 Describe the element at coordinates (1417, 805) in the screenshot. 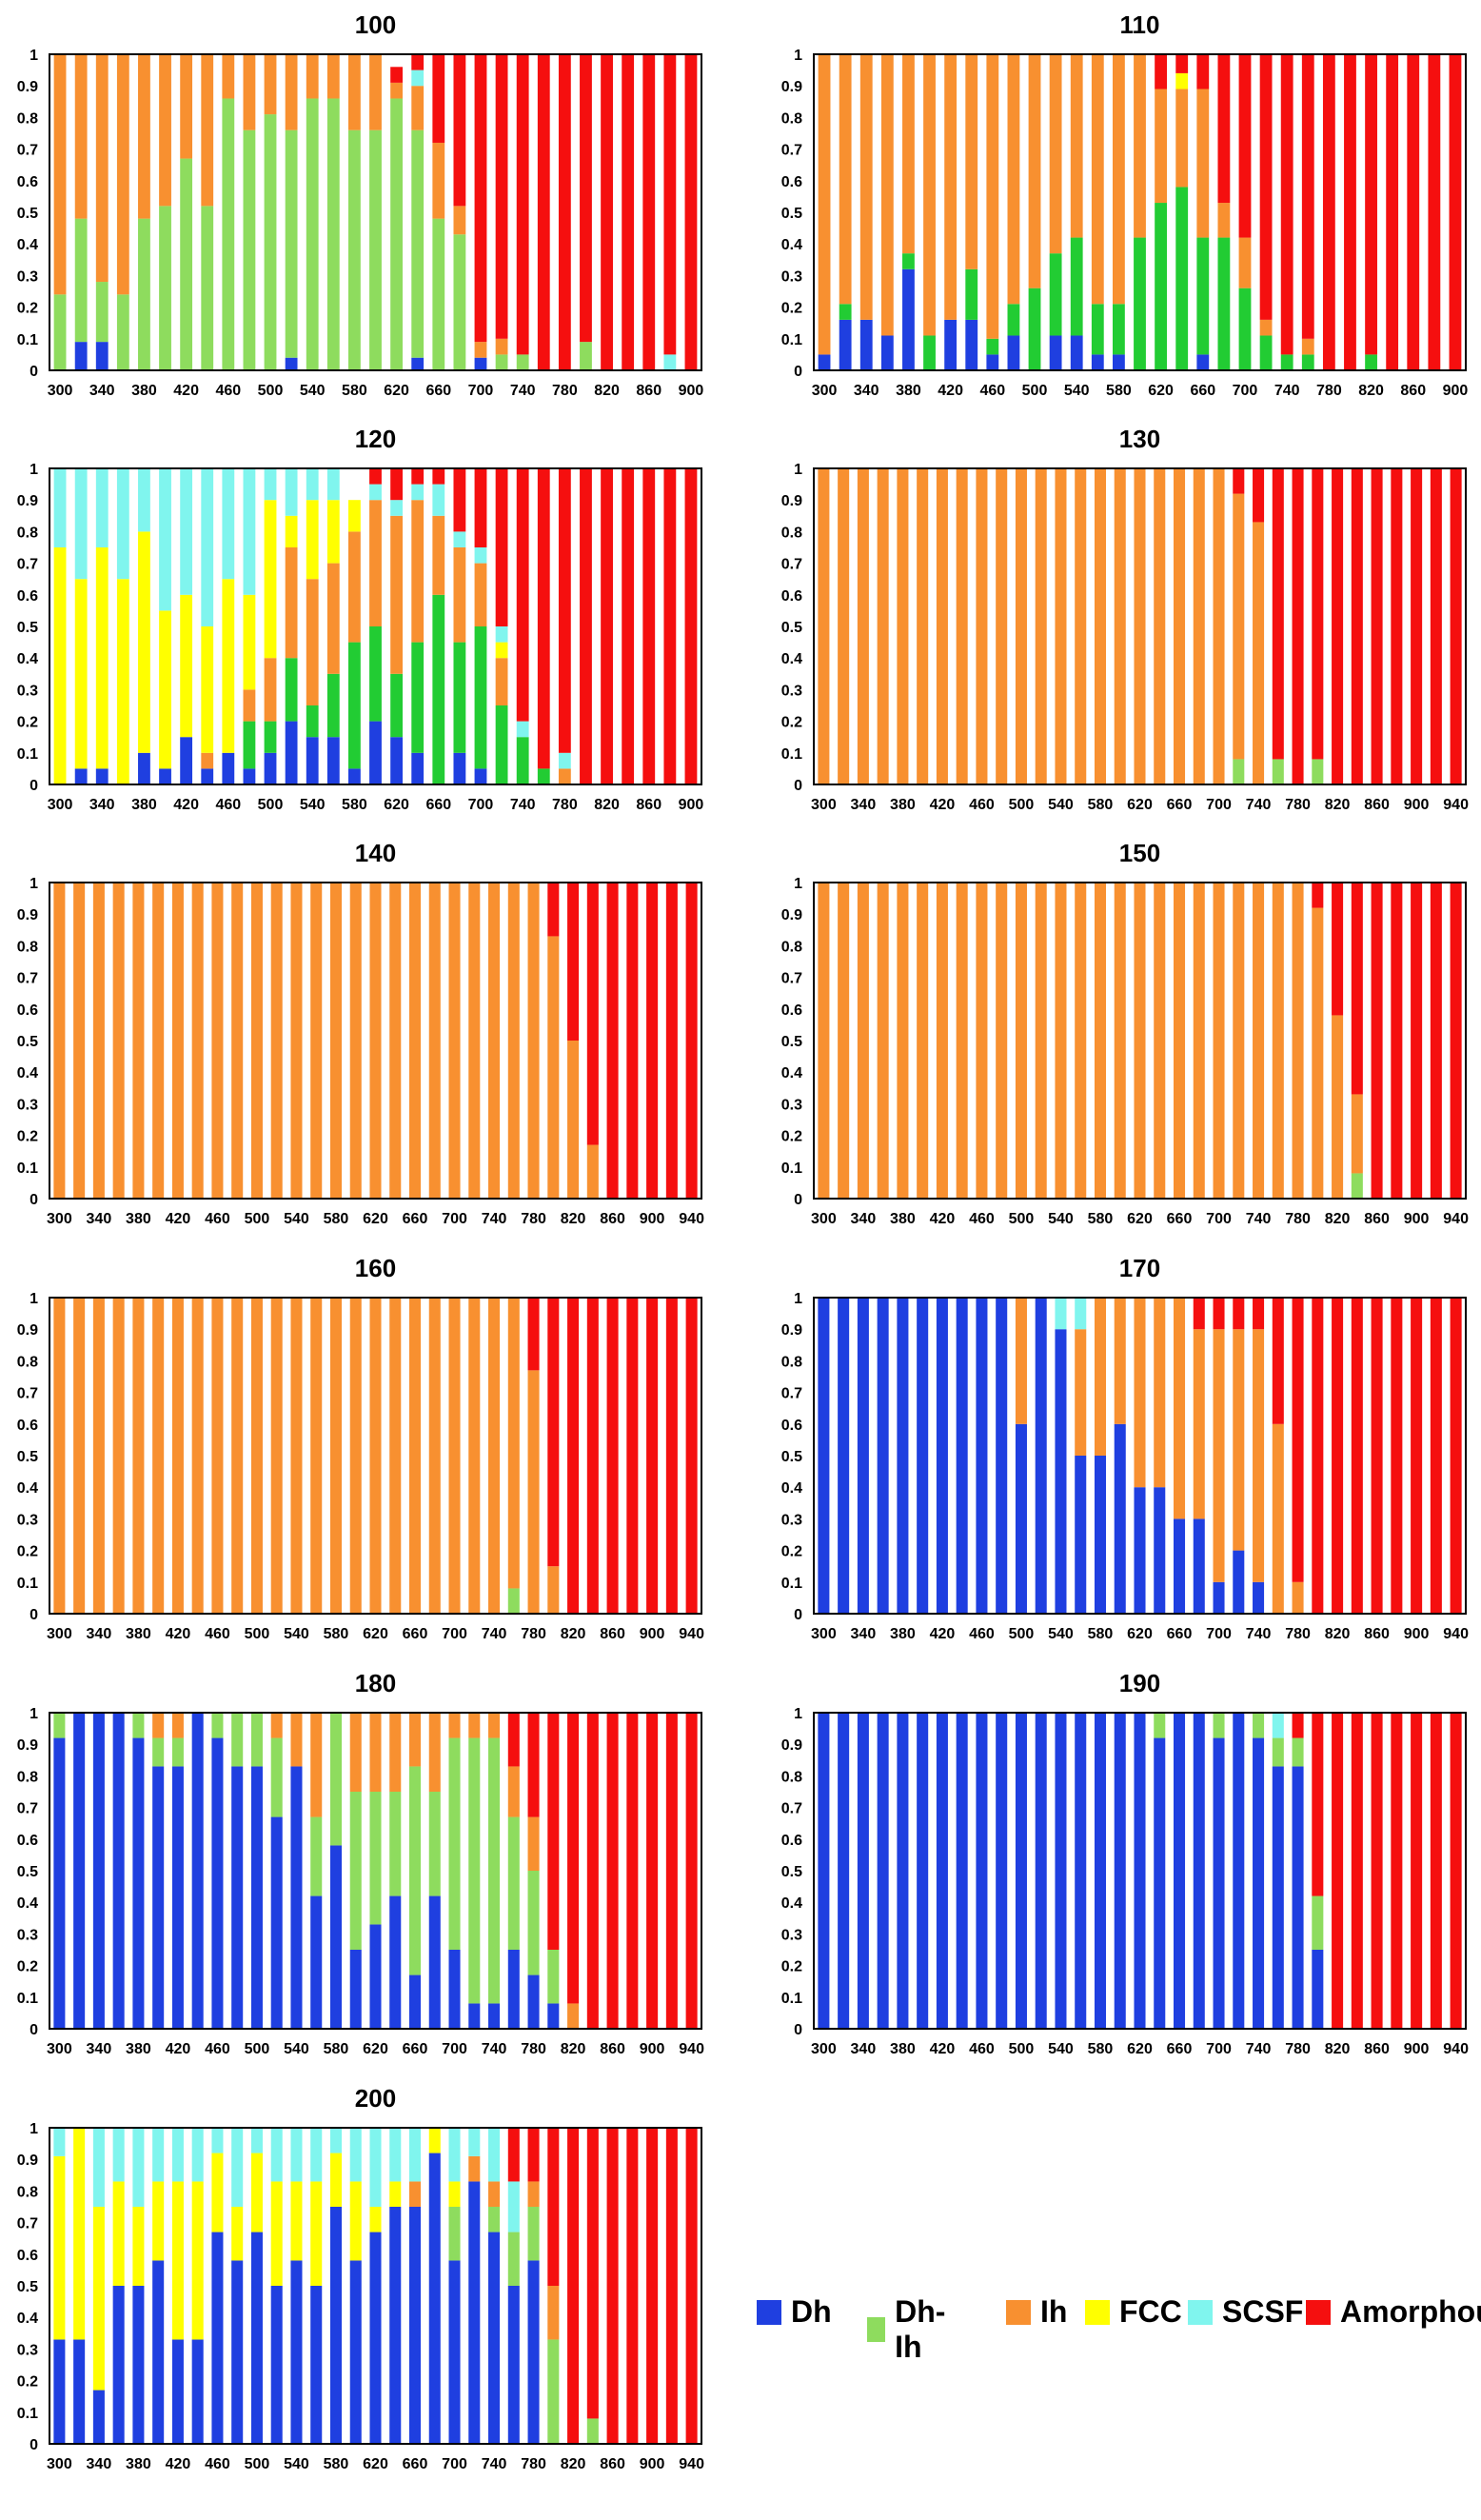

I see `x-tick-label: 900` at that location.